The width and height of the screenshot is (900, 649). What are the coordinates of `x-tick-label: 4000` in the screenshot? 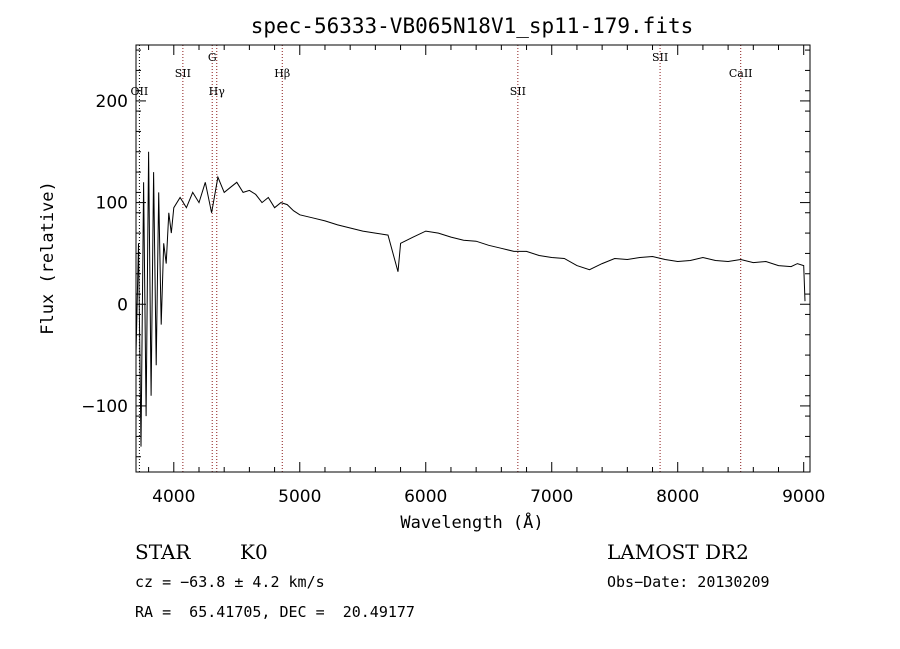 It's located at (173, 497).